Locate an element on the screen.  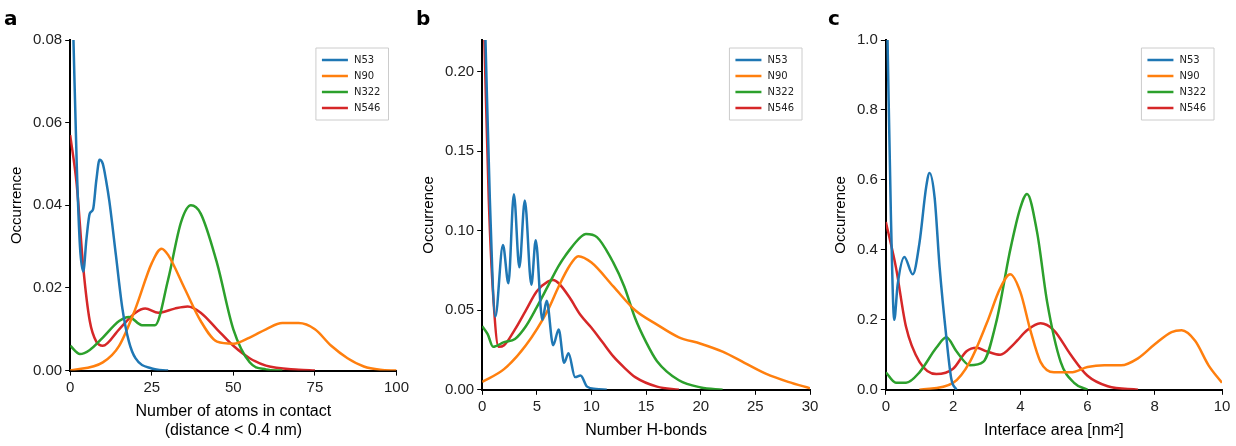
y-tick-label: 0.02 is located at coordinates (47, 287).